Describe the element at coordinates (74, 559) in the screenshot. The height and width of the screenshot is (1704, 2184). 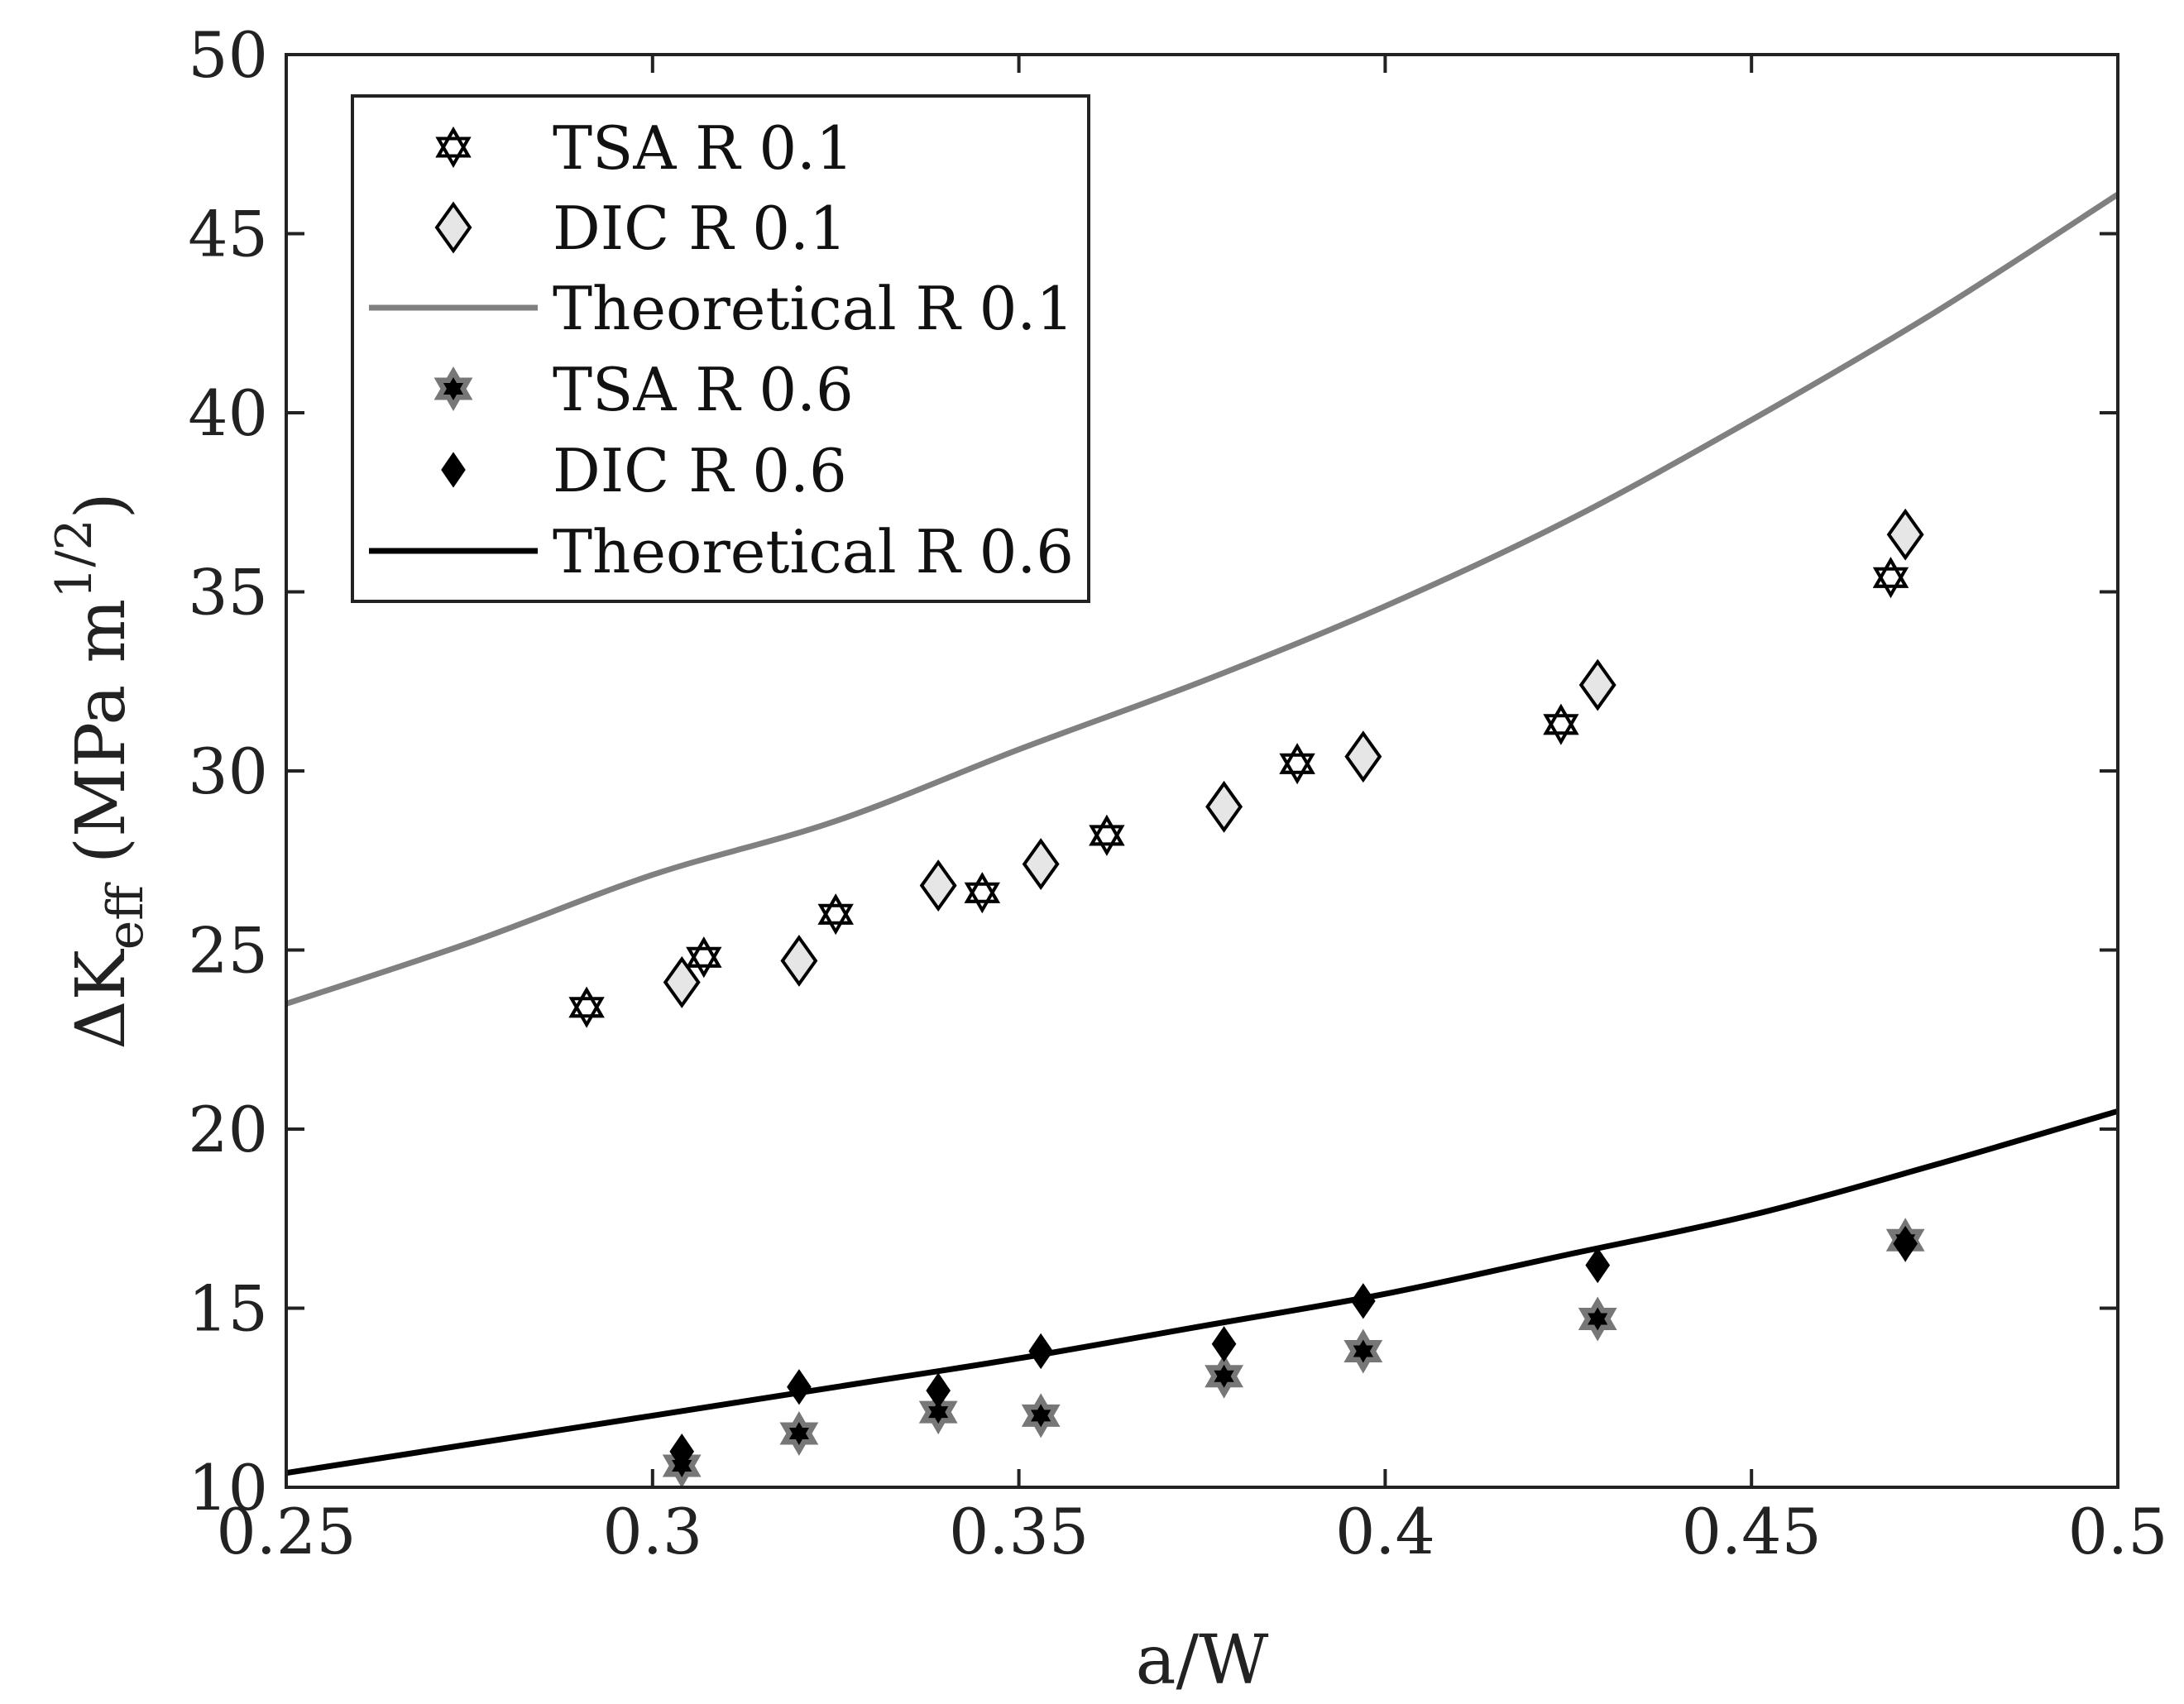
I see `y-axis-title-superscript: 1/2` at that location.